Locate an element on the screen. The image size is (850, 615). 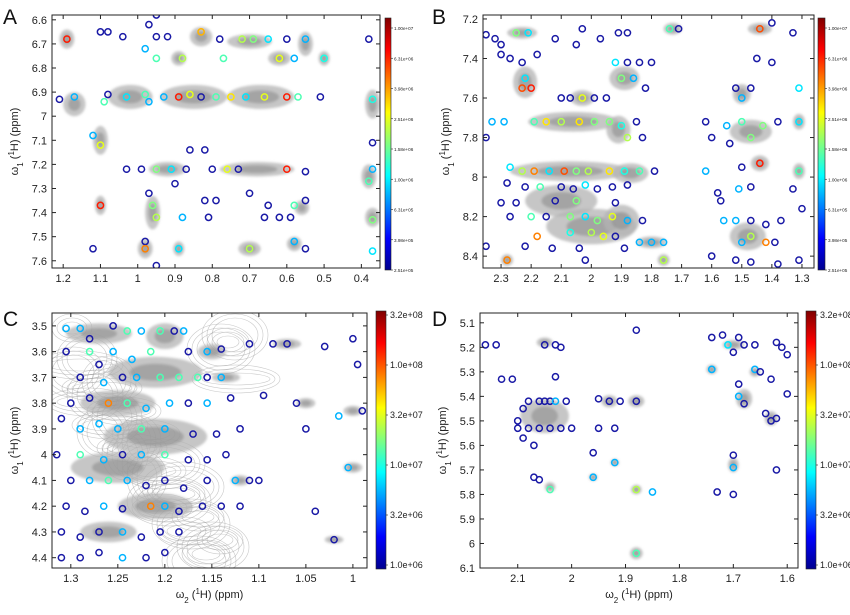
x-tick-label: 1.1 is located at coordinates (100, 279).